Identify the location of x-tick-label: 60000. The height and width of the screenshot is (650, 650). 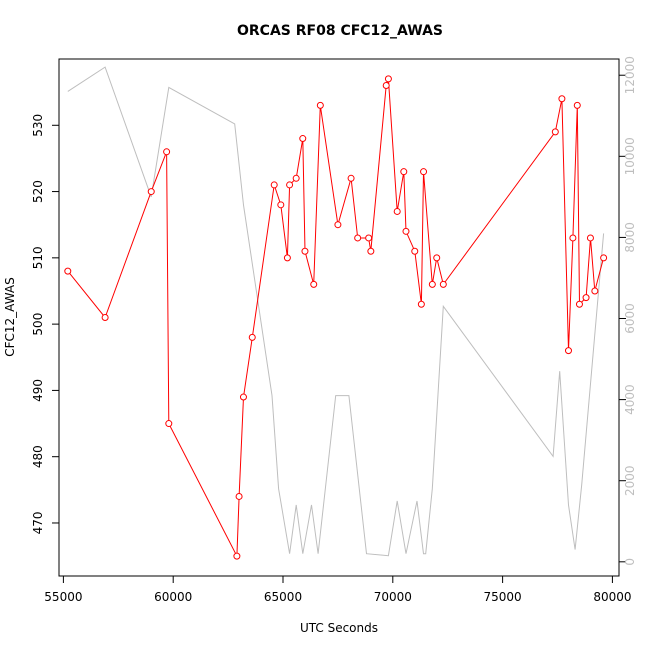
(173, 597).